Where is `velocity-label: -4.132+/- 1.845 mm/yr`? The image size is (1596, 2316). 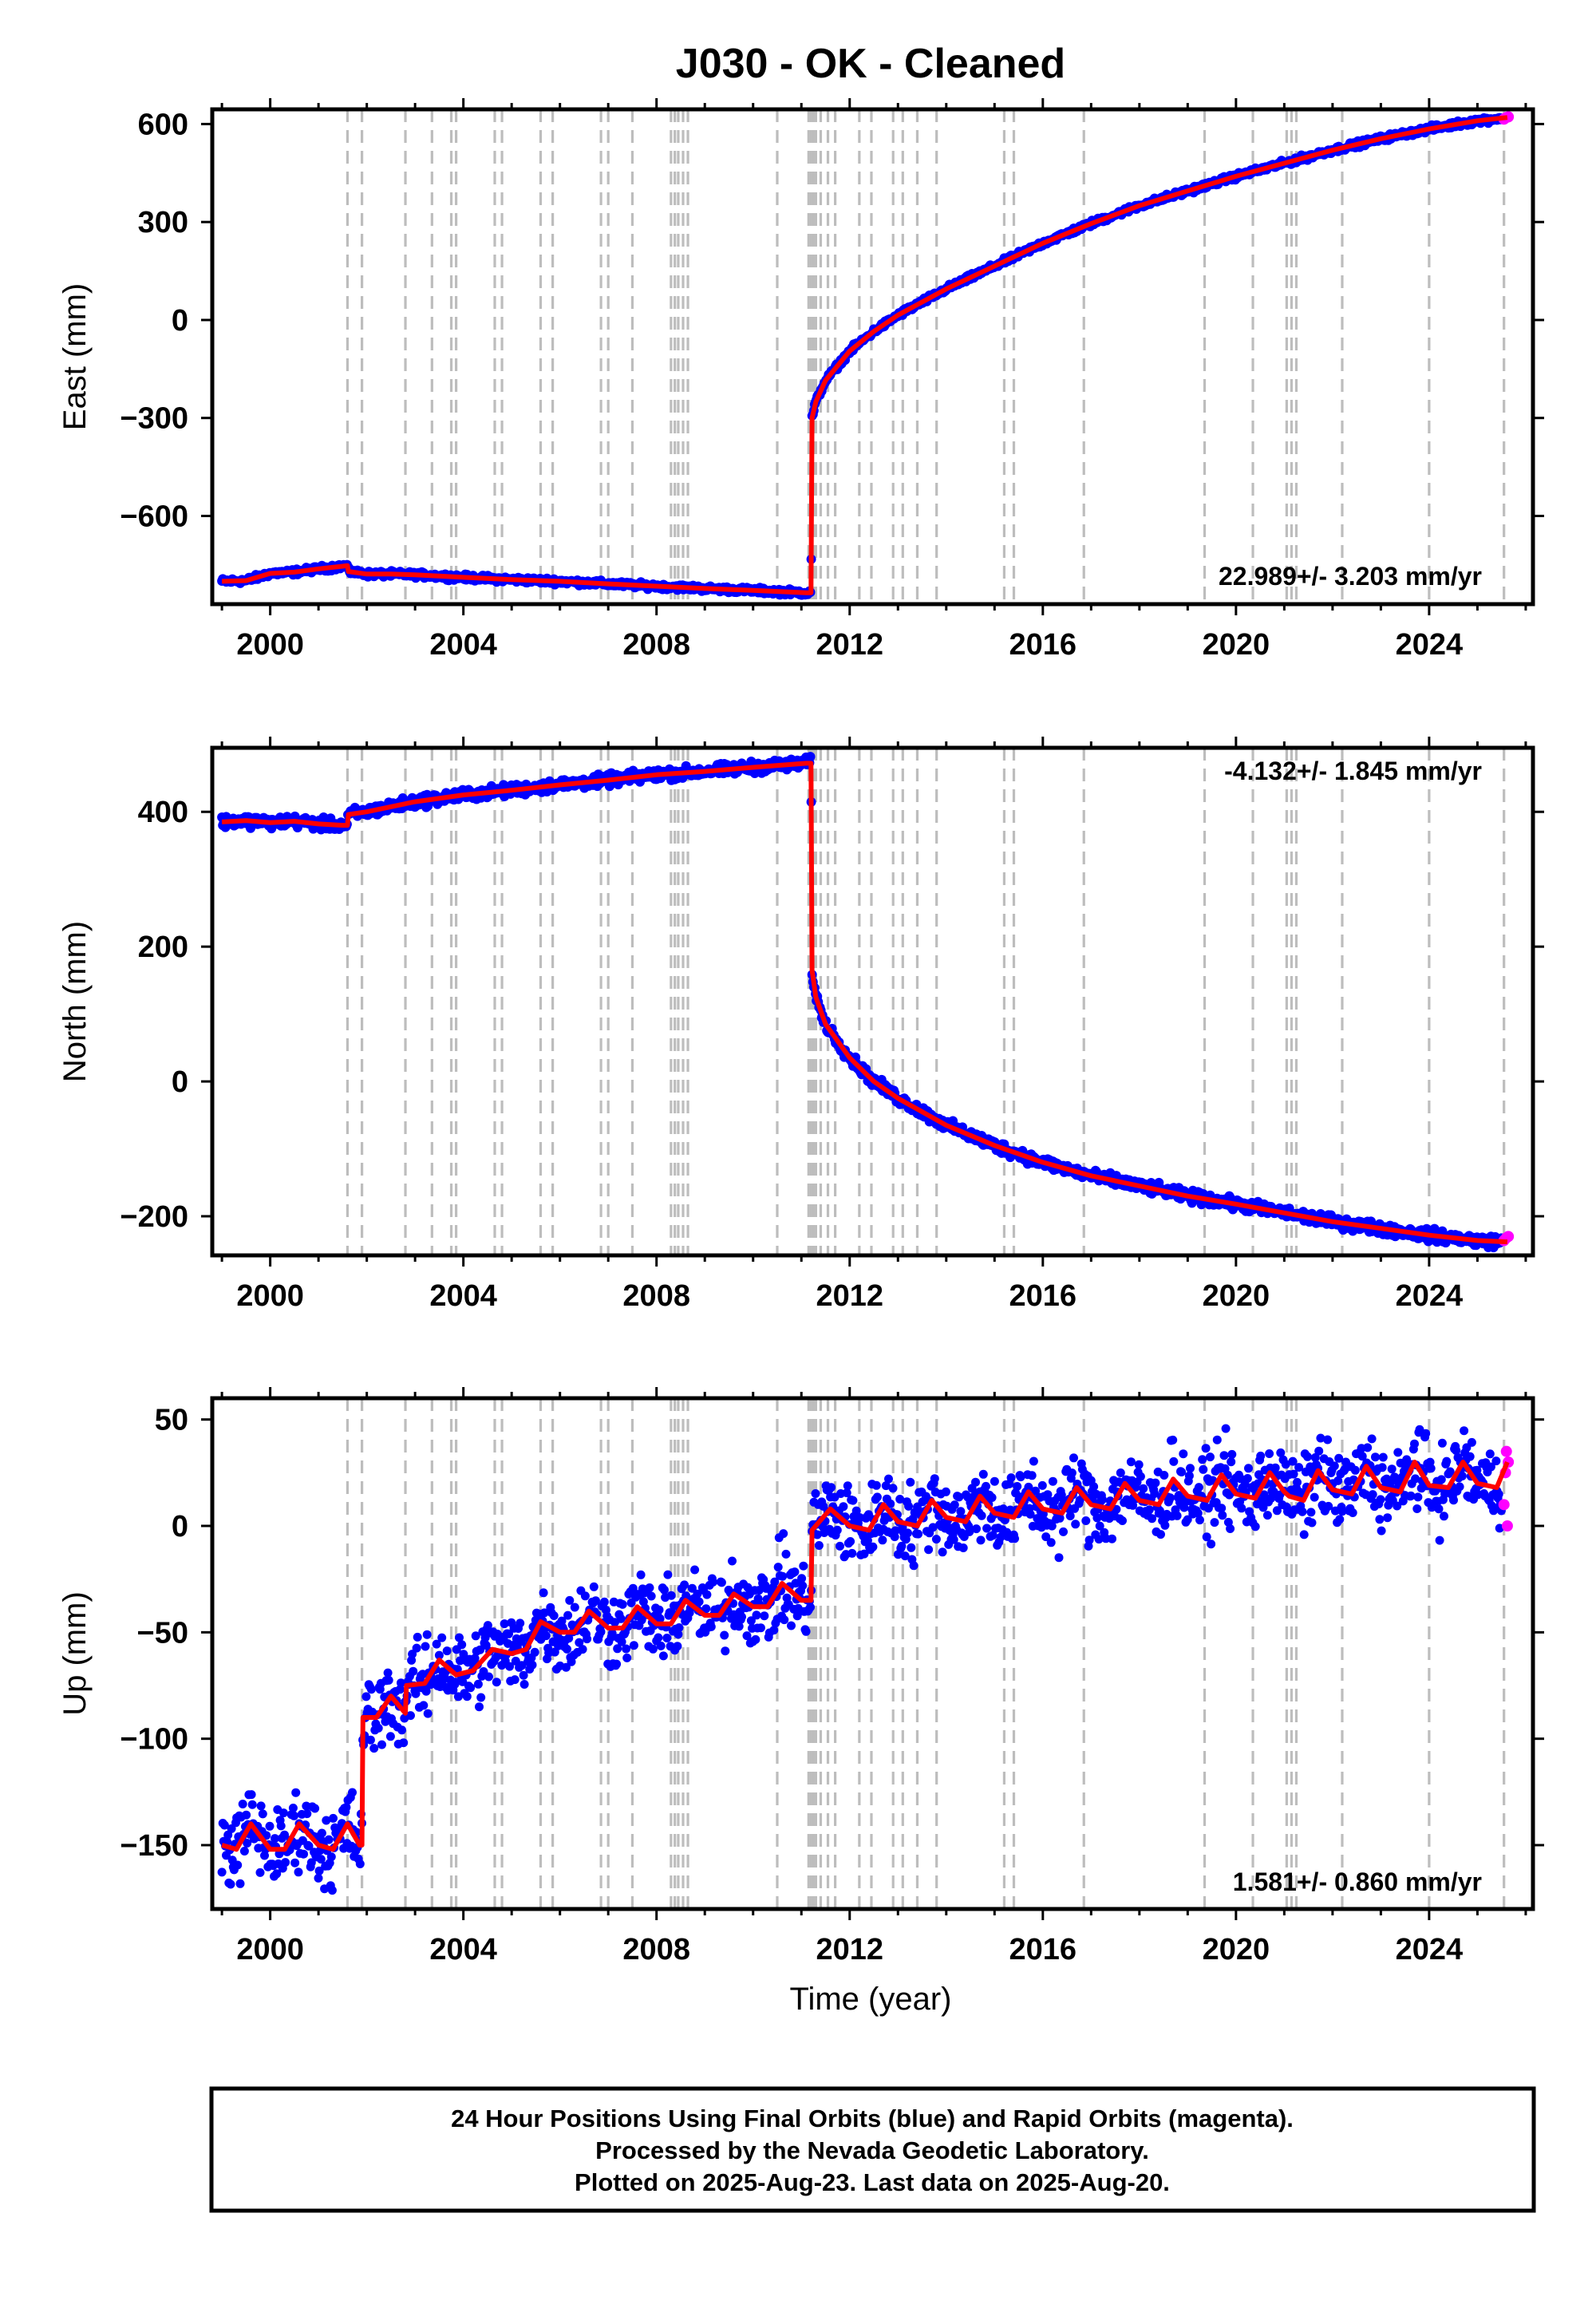
velocity-label: -4.132+/- 1.845 mm/yr is located at coordinates (1353, 771).